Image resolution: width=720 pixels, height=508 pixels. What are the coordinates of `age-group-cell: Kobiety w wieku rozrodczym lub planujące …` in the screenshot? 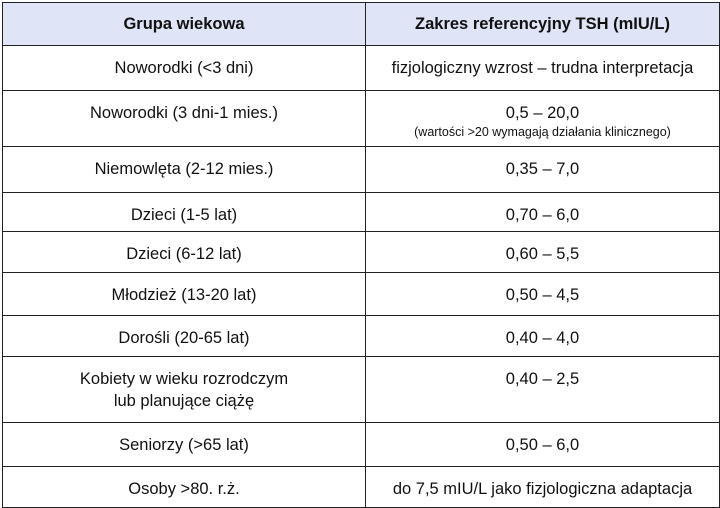 It's located at (184, 389).